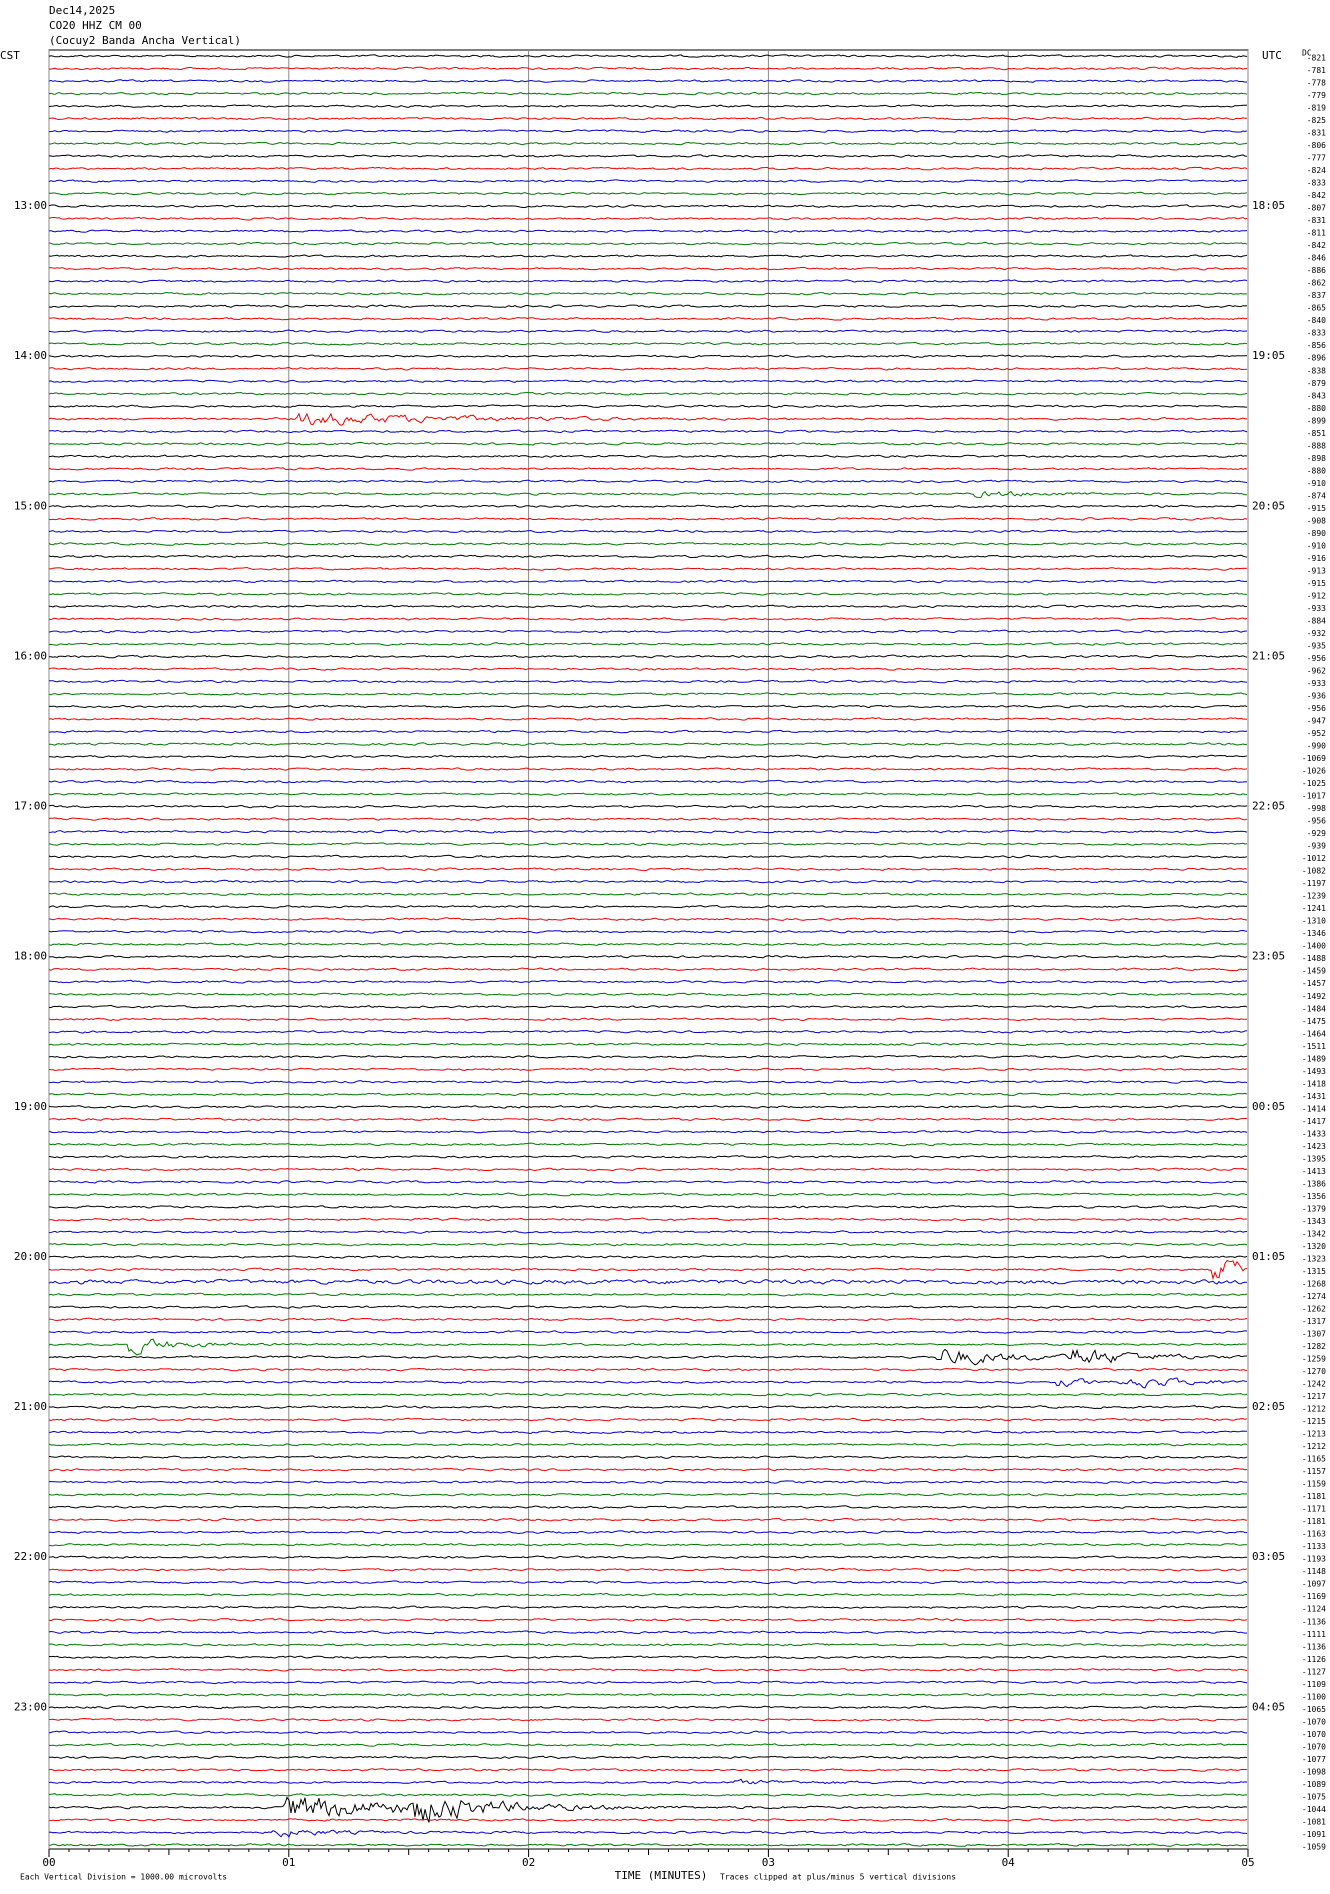 This screenshot has width=1330, height=1894. What do you see at coordinates (30, 1256) in the screenshot?
I see `local-hour: 20:00` at bounding box center [30, 1256].